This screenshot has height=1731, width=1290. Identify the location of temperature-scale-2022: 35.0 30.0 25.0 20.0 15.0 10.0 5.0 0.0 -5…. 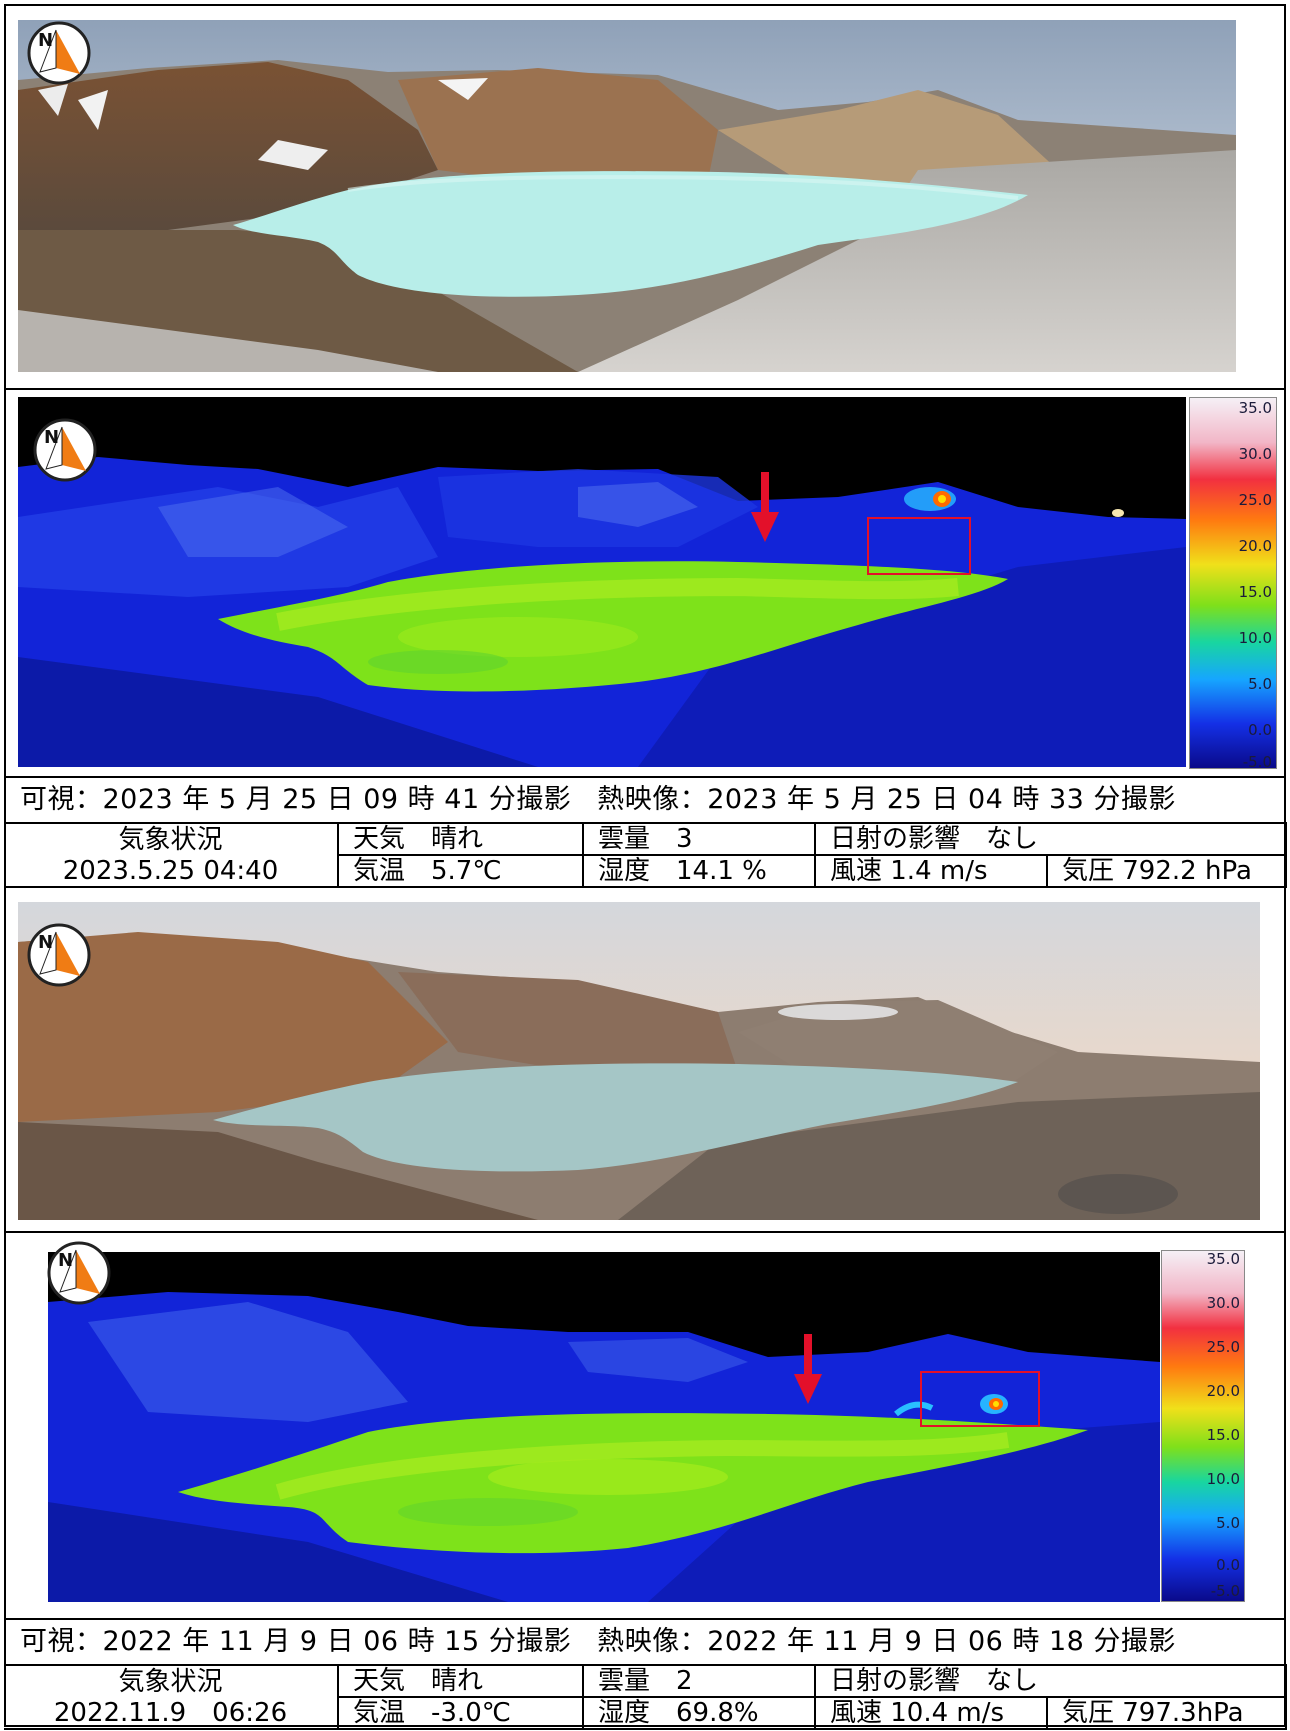
(1203, 1426).